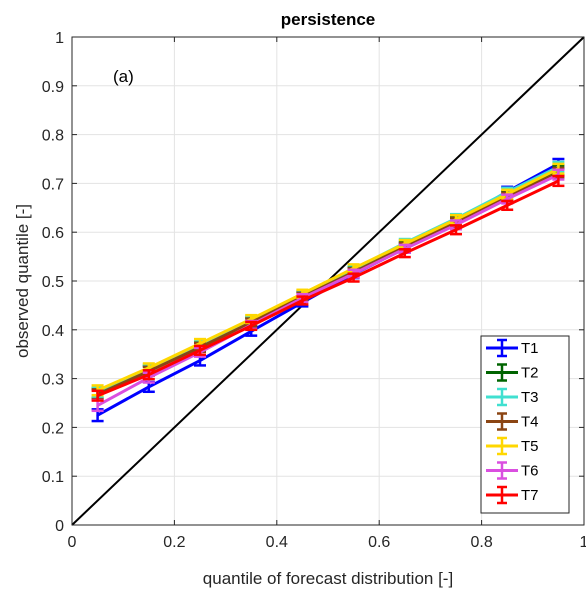 This screenshot has width=586, height=597. Describe the element at coordinates (512, 470) in the screenshot. I see `legend-item-T6: T6` at that location.